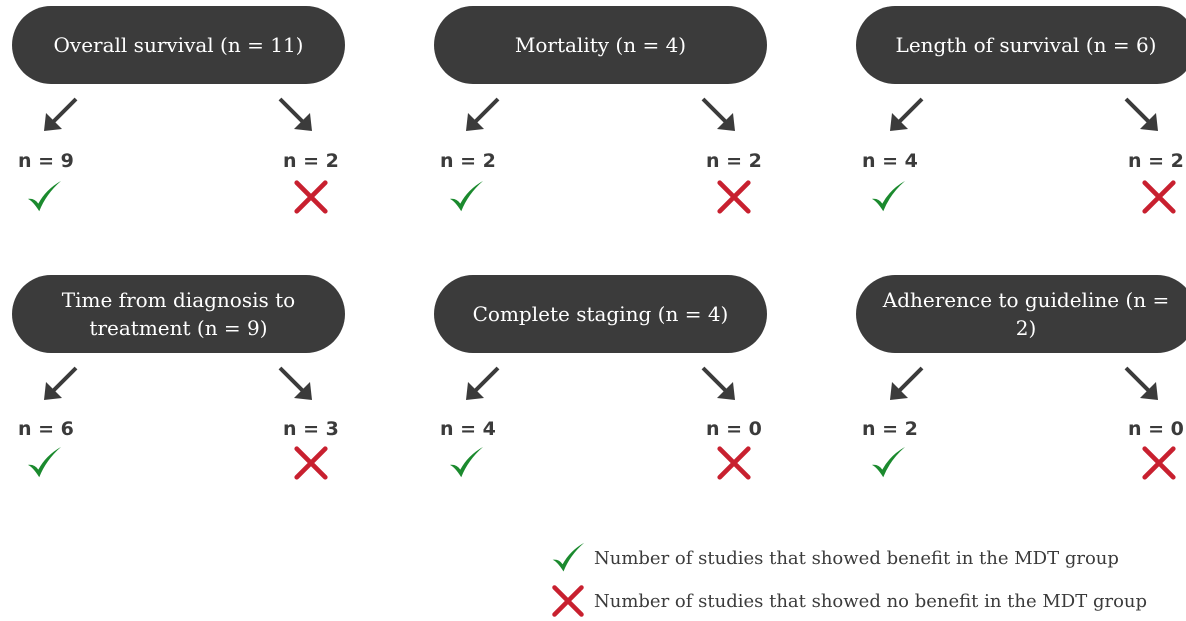 Image resolution: width=1186 pixels, height=621 pixels. Describe the element at coordinates (311, 429) in the screenshot. I see `no-benefit-count: n = 3` at that location.